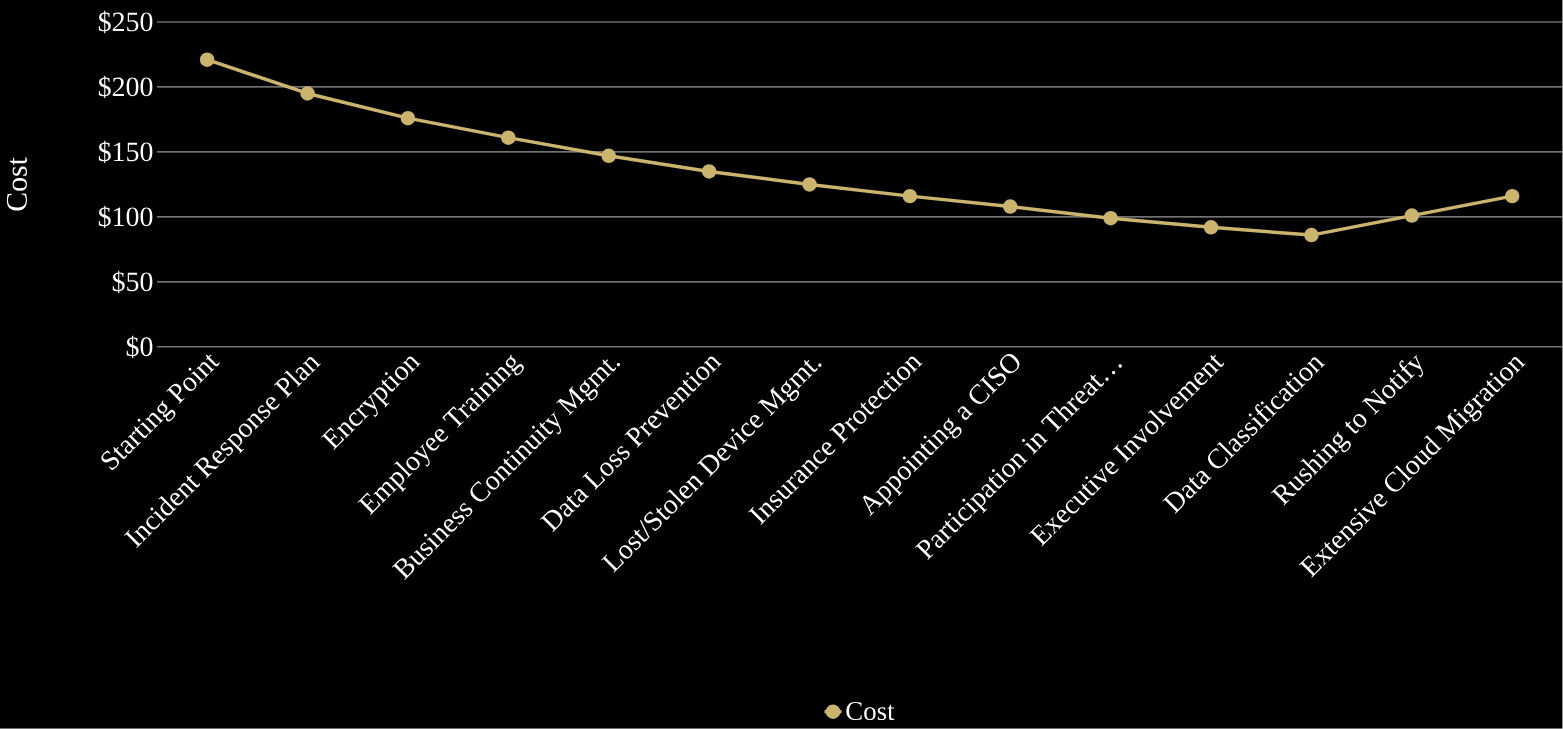 Image resolution: width=1563 pixels, height=729 pixels. Describe the element at coordinates (870, 711) in the screenshot. I see `legend-label: Cost` at that location.